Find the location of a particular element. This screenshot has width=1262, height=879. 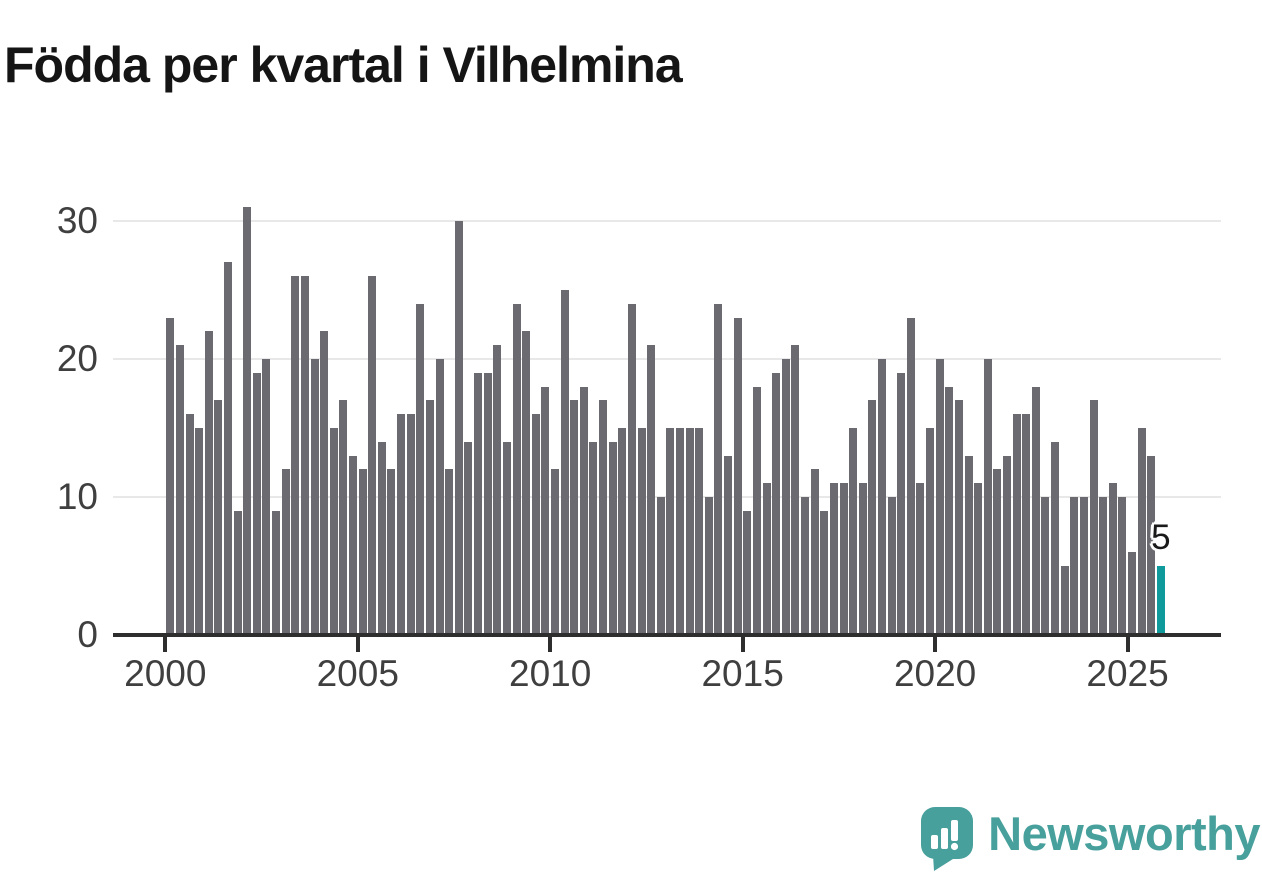

x-axis-tick-label: 2005 is located at coordinates (357, 673).